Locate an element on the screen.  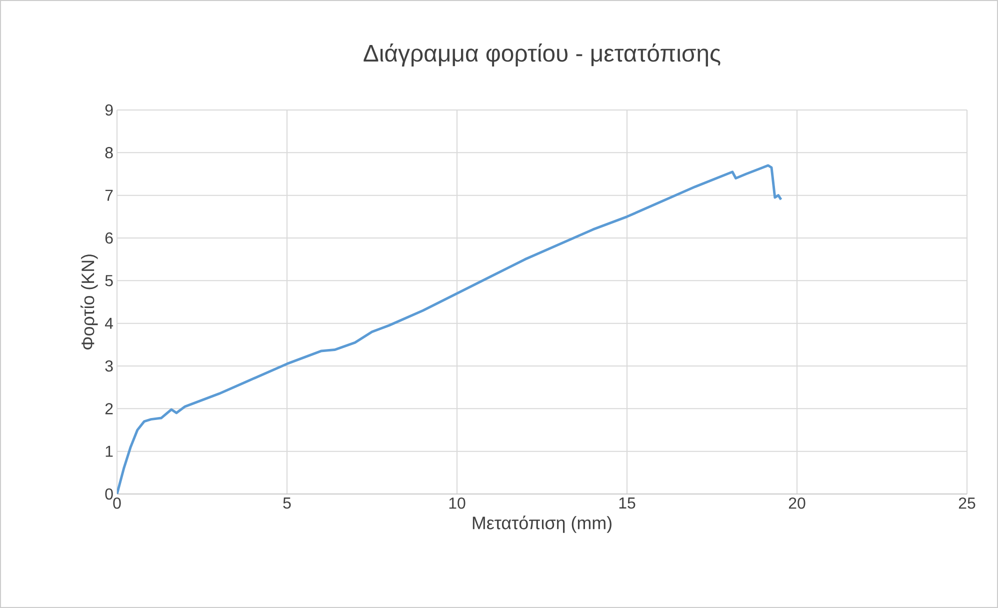
chart-title: Διάγραμμα φορτίου - μετατόπισης is located at coordinates (542, 55).